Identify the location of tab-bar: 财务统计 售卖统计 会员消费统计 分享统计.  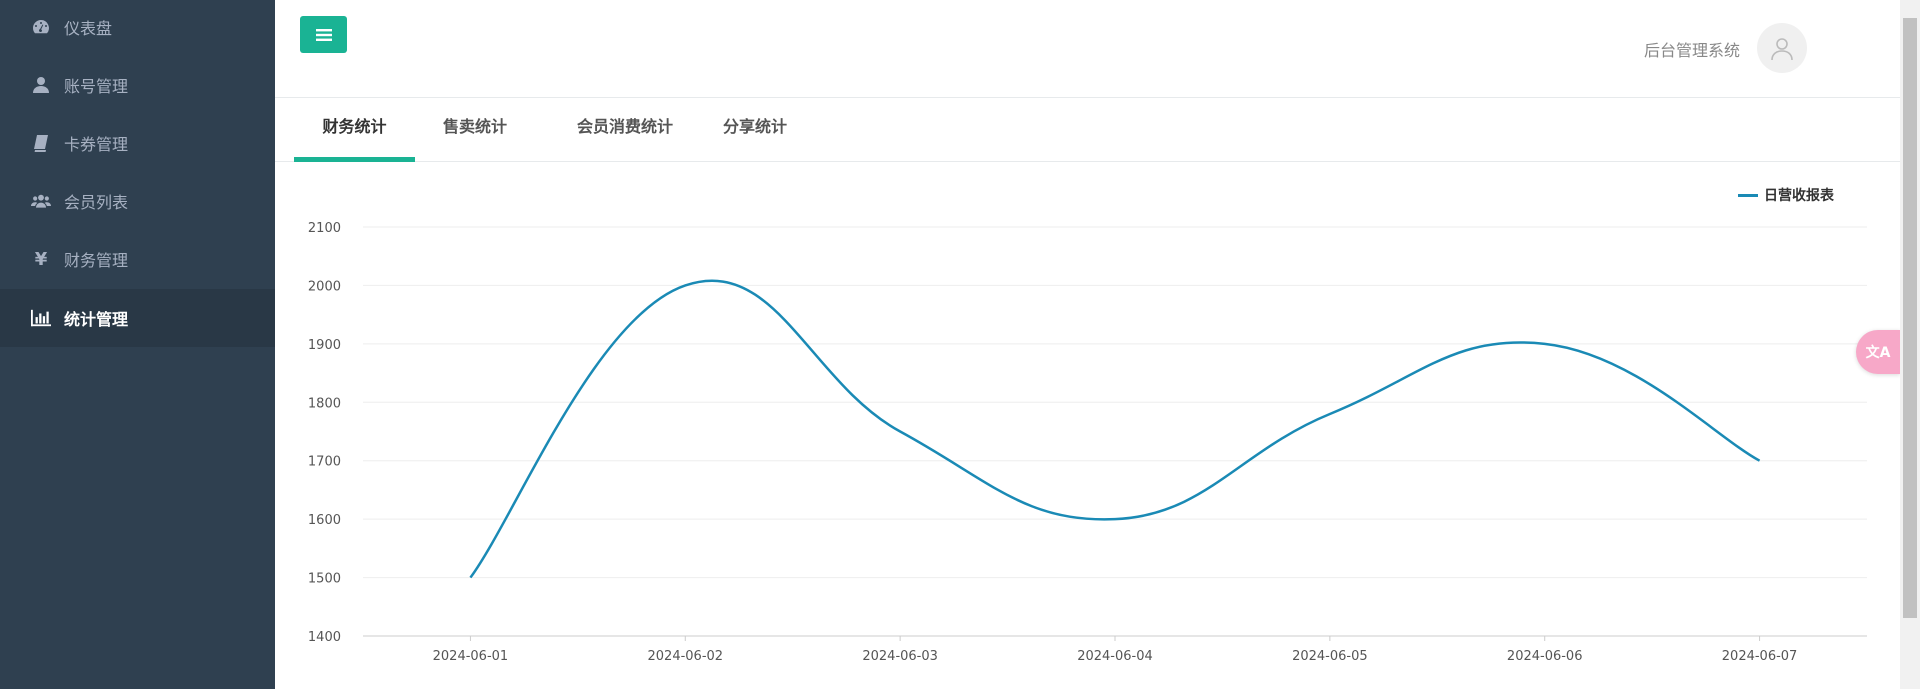
(1087, 130).